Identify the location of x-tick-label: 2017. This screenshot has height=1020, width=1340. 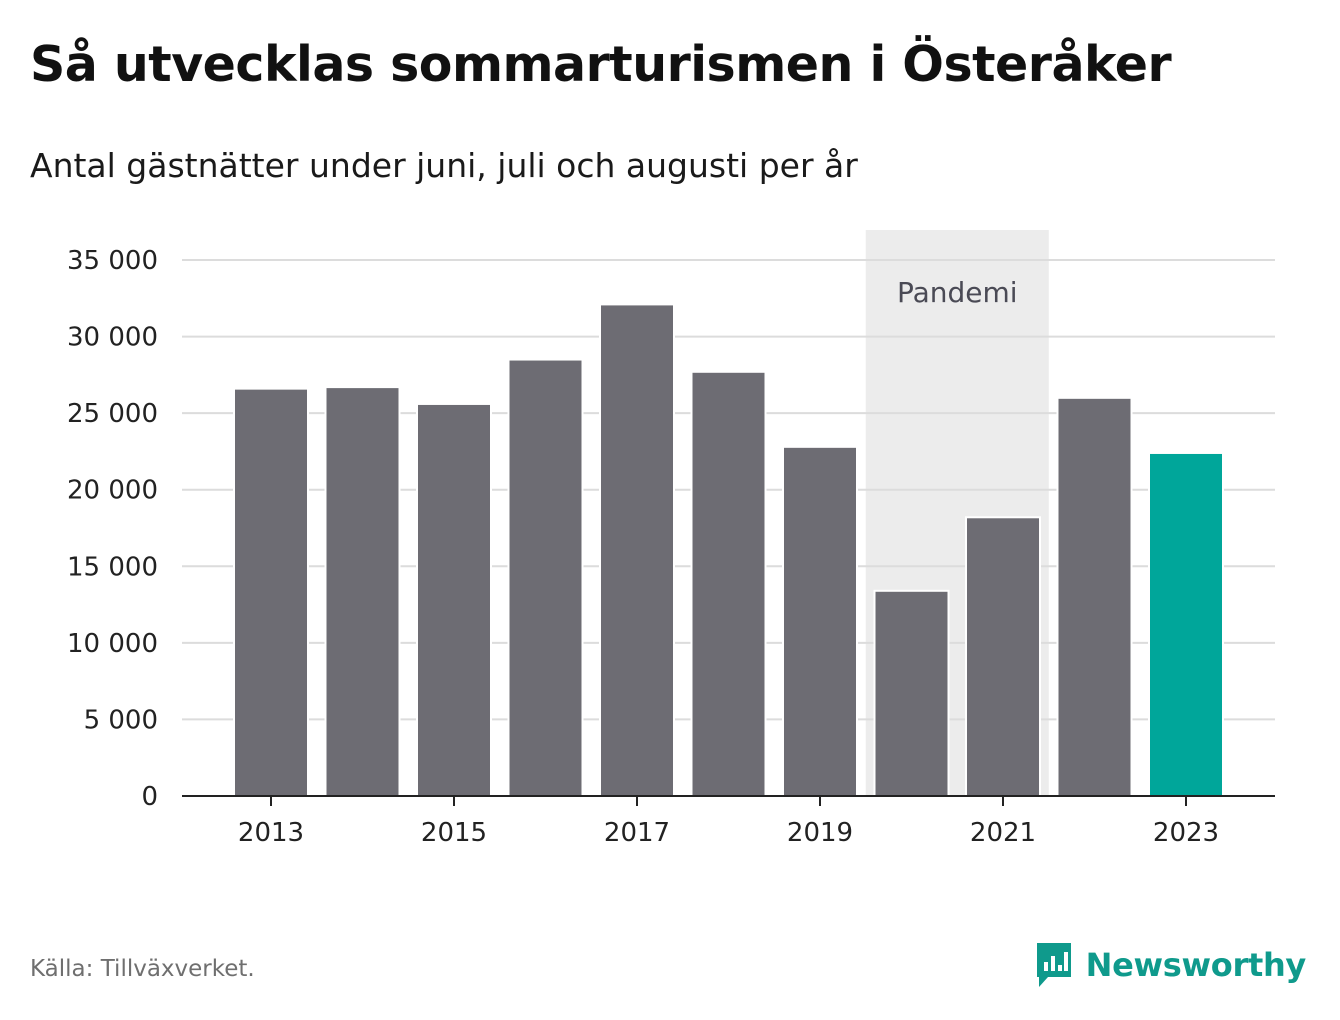
(637, 833).